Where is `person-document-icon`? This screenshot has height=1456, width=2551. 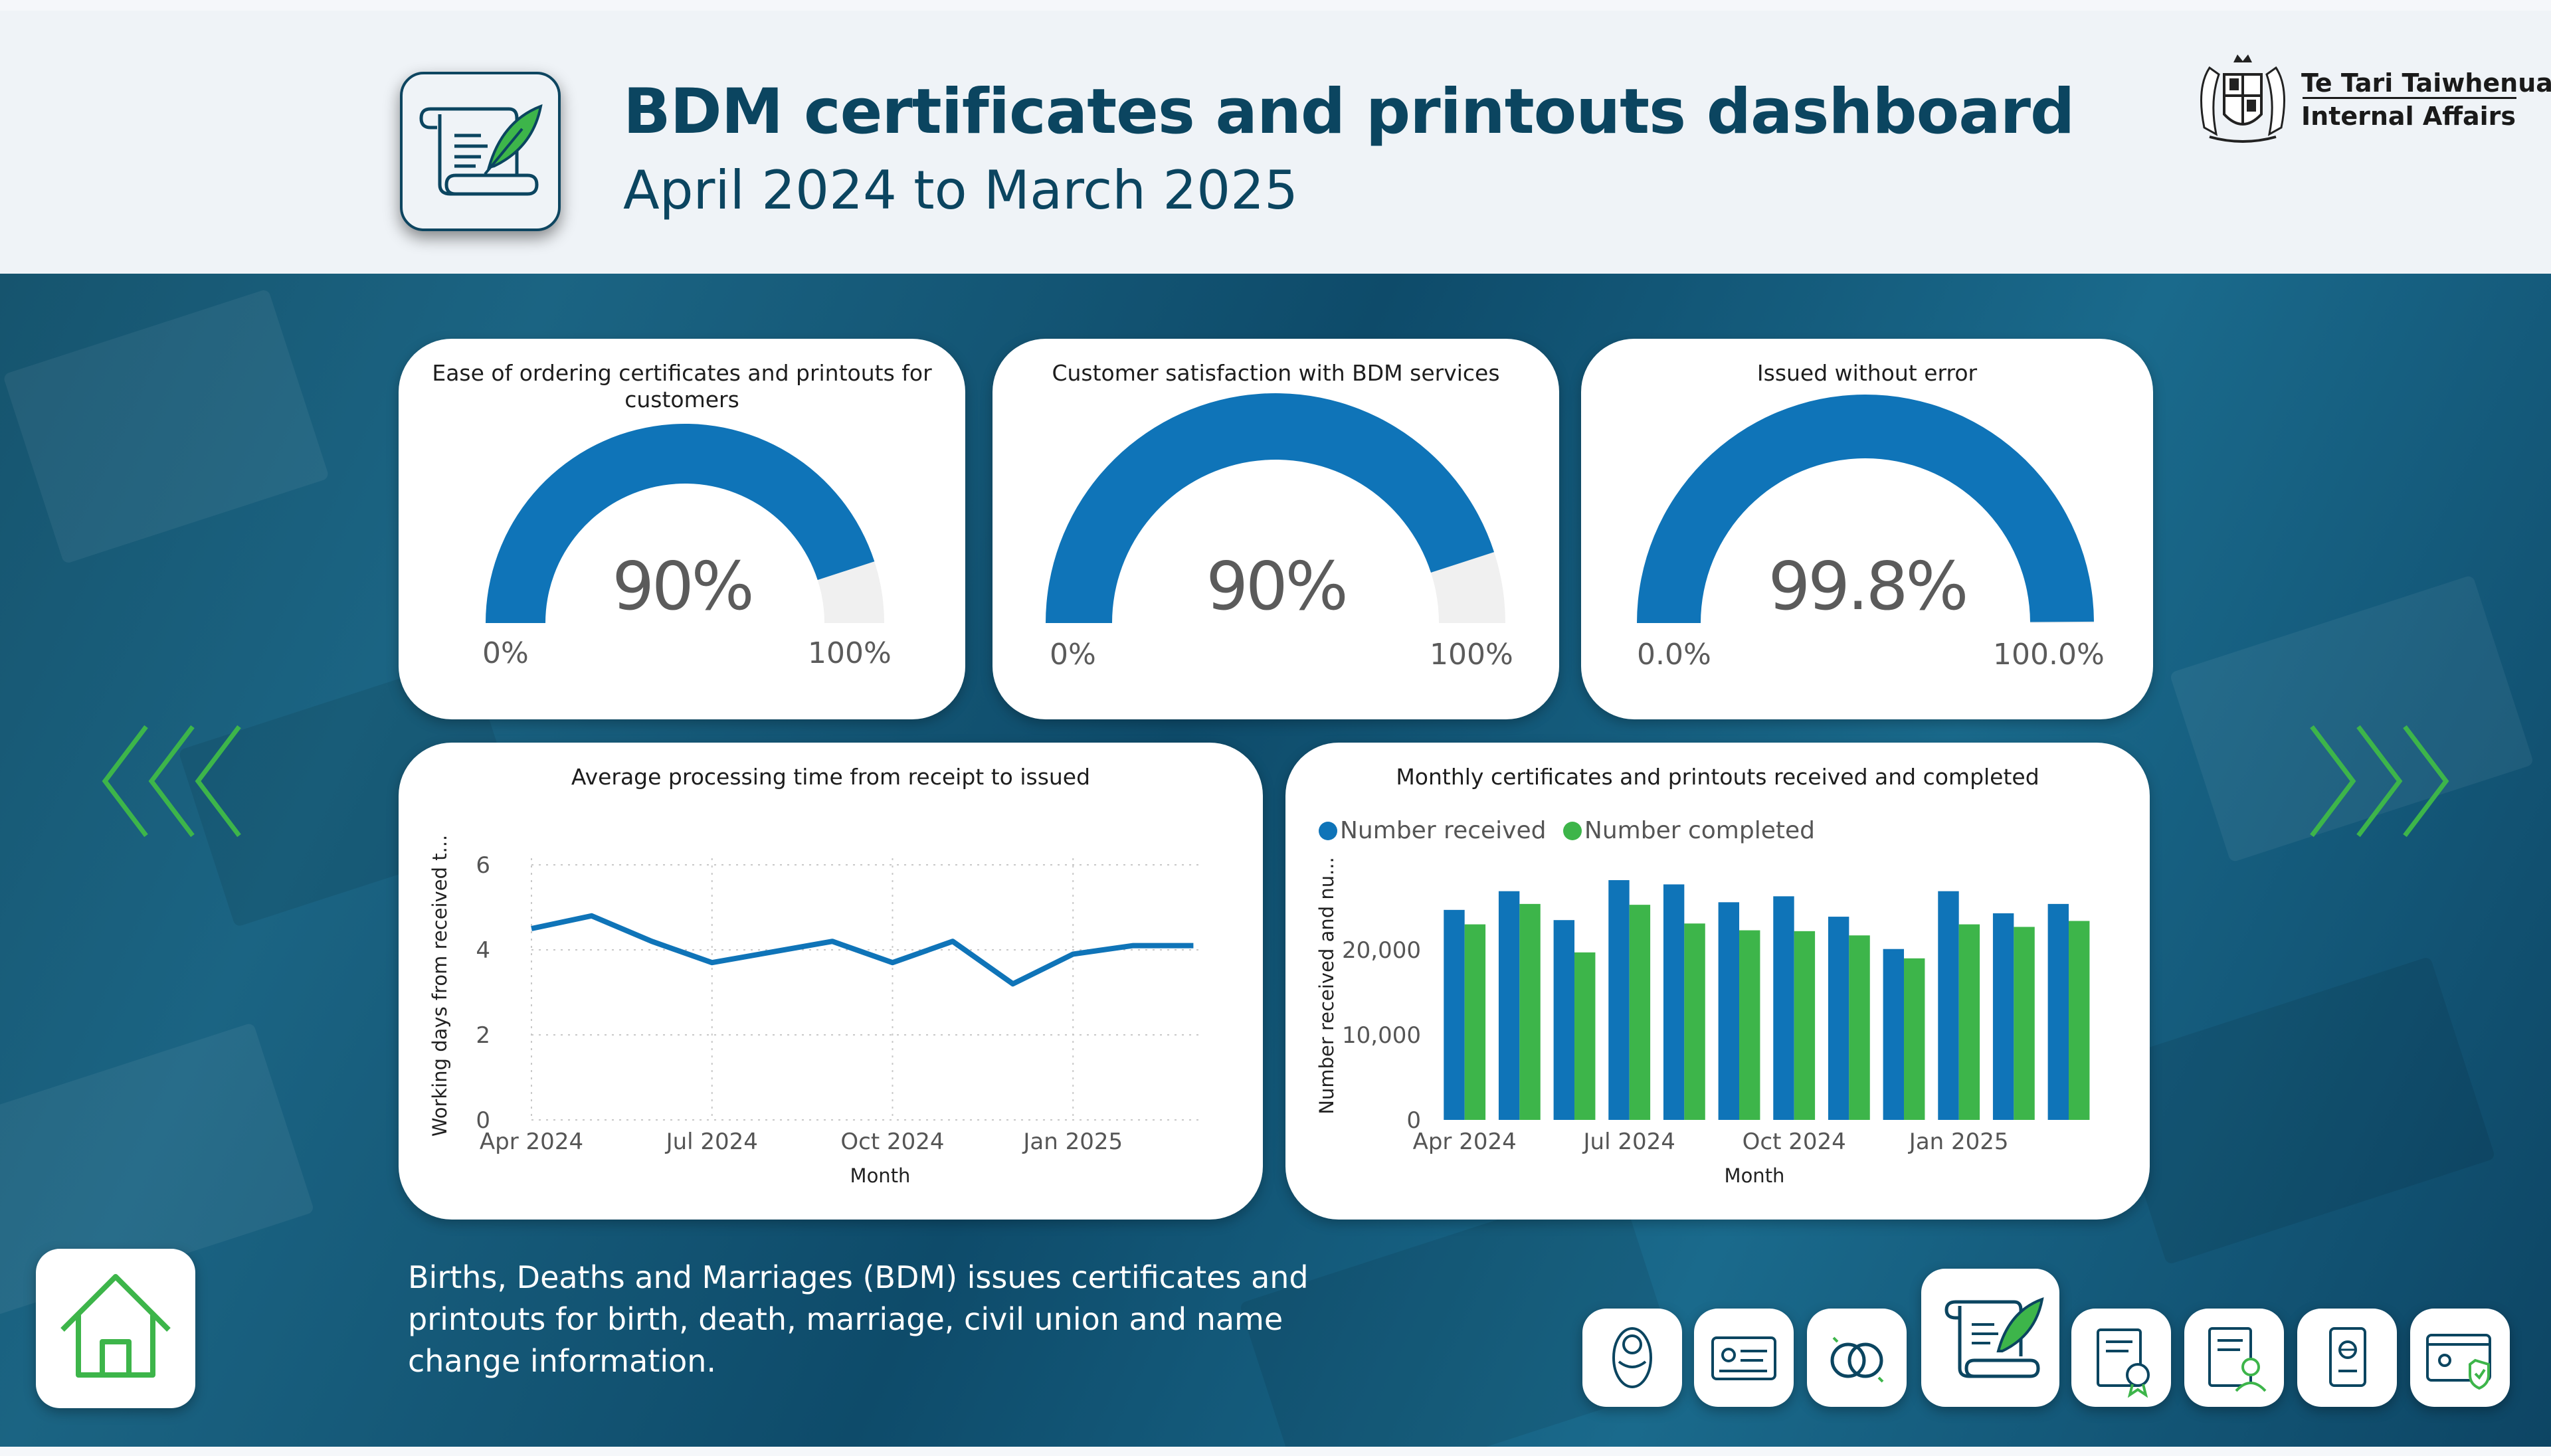 person-document-icon is located at coordinates (2237, 1359).